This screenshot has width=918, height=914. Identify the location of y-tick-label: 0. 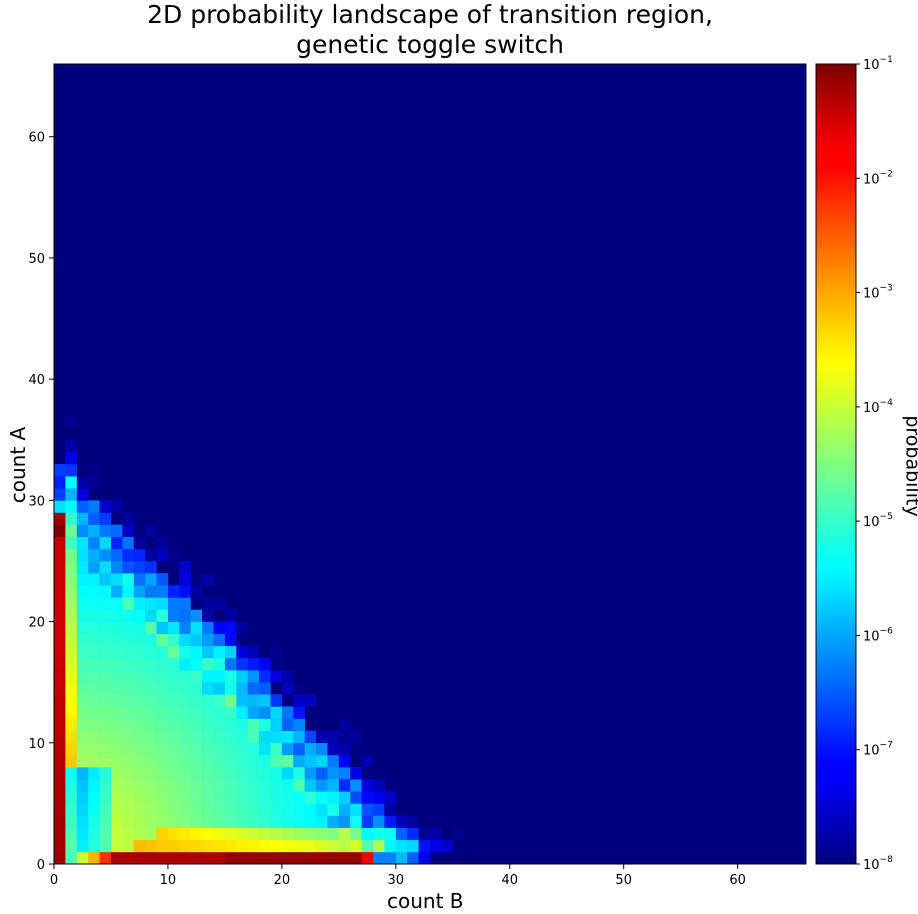
(41, 865).